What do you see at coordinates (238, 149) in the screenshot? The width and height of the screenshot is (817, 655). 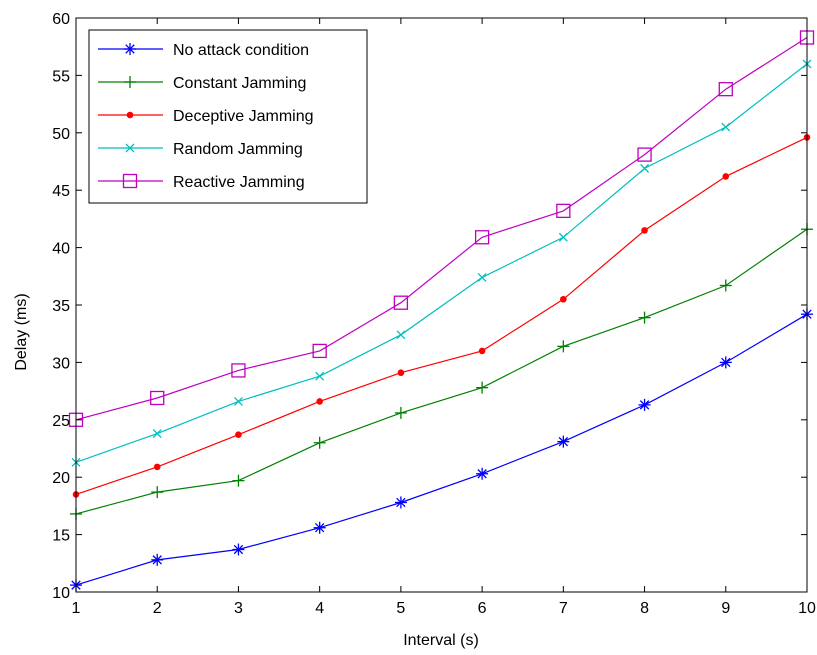 I see `legend-label: Random Jamming` at bounding box center [238, 149].